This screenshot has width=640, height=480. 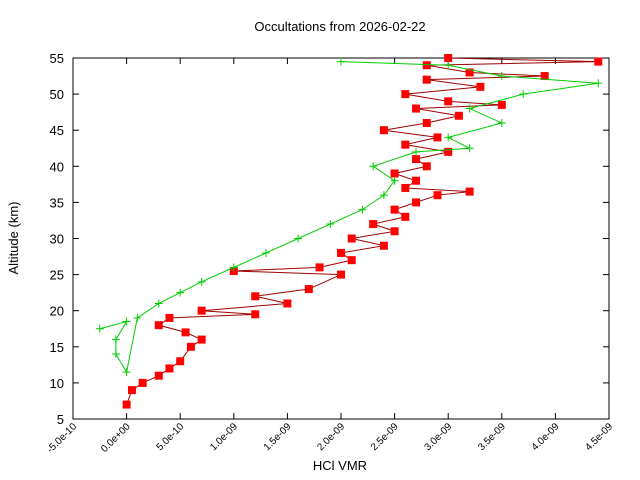 I want to click on x-tick-label: 4.5e-09, so click(x=599, y=437).